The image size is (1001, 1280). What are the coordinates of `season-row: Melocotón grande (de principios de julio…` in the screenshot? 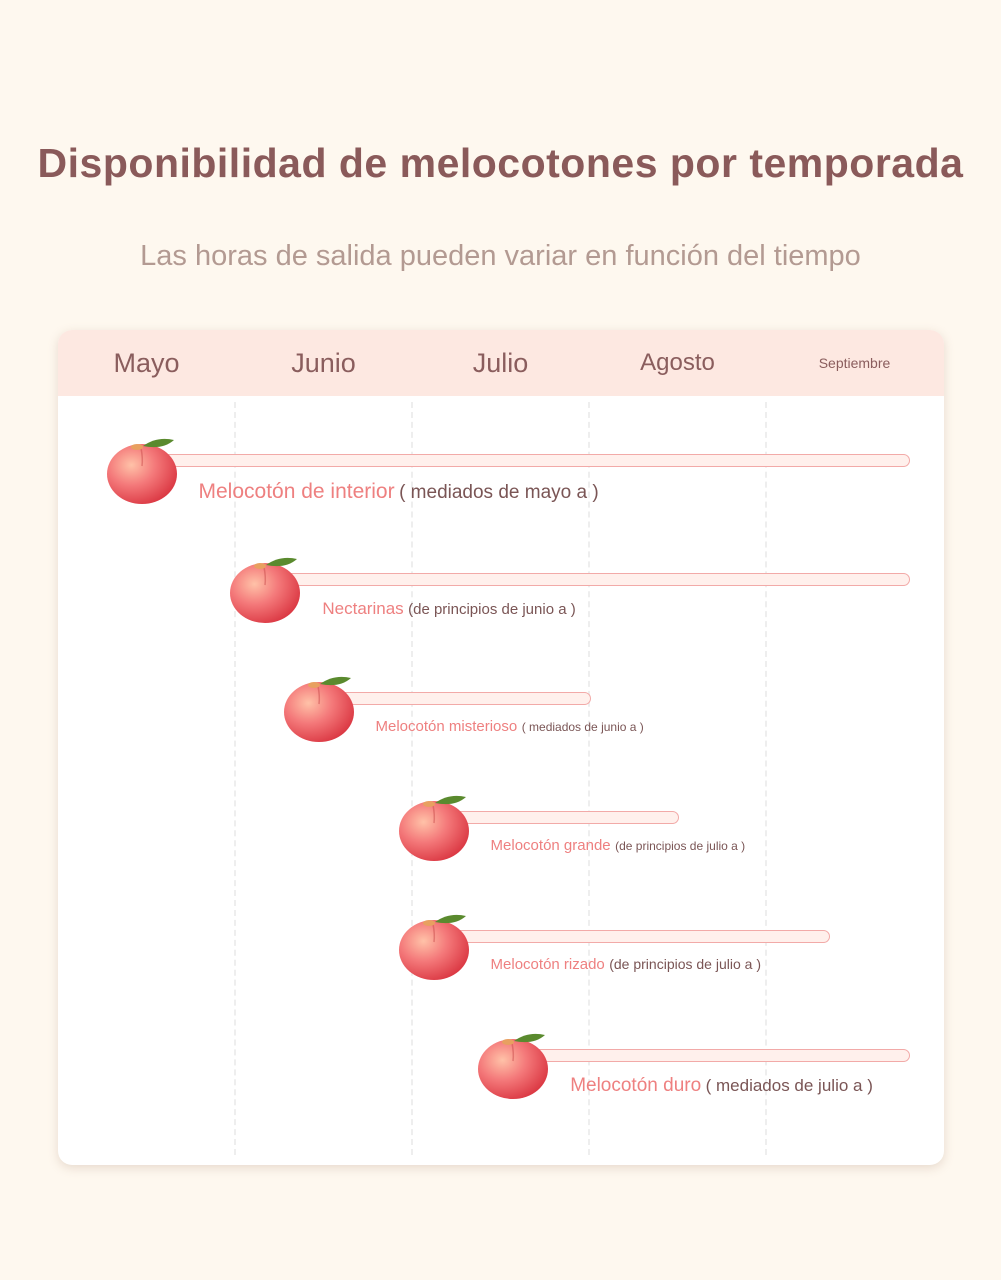 It's located at (501, 837).